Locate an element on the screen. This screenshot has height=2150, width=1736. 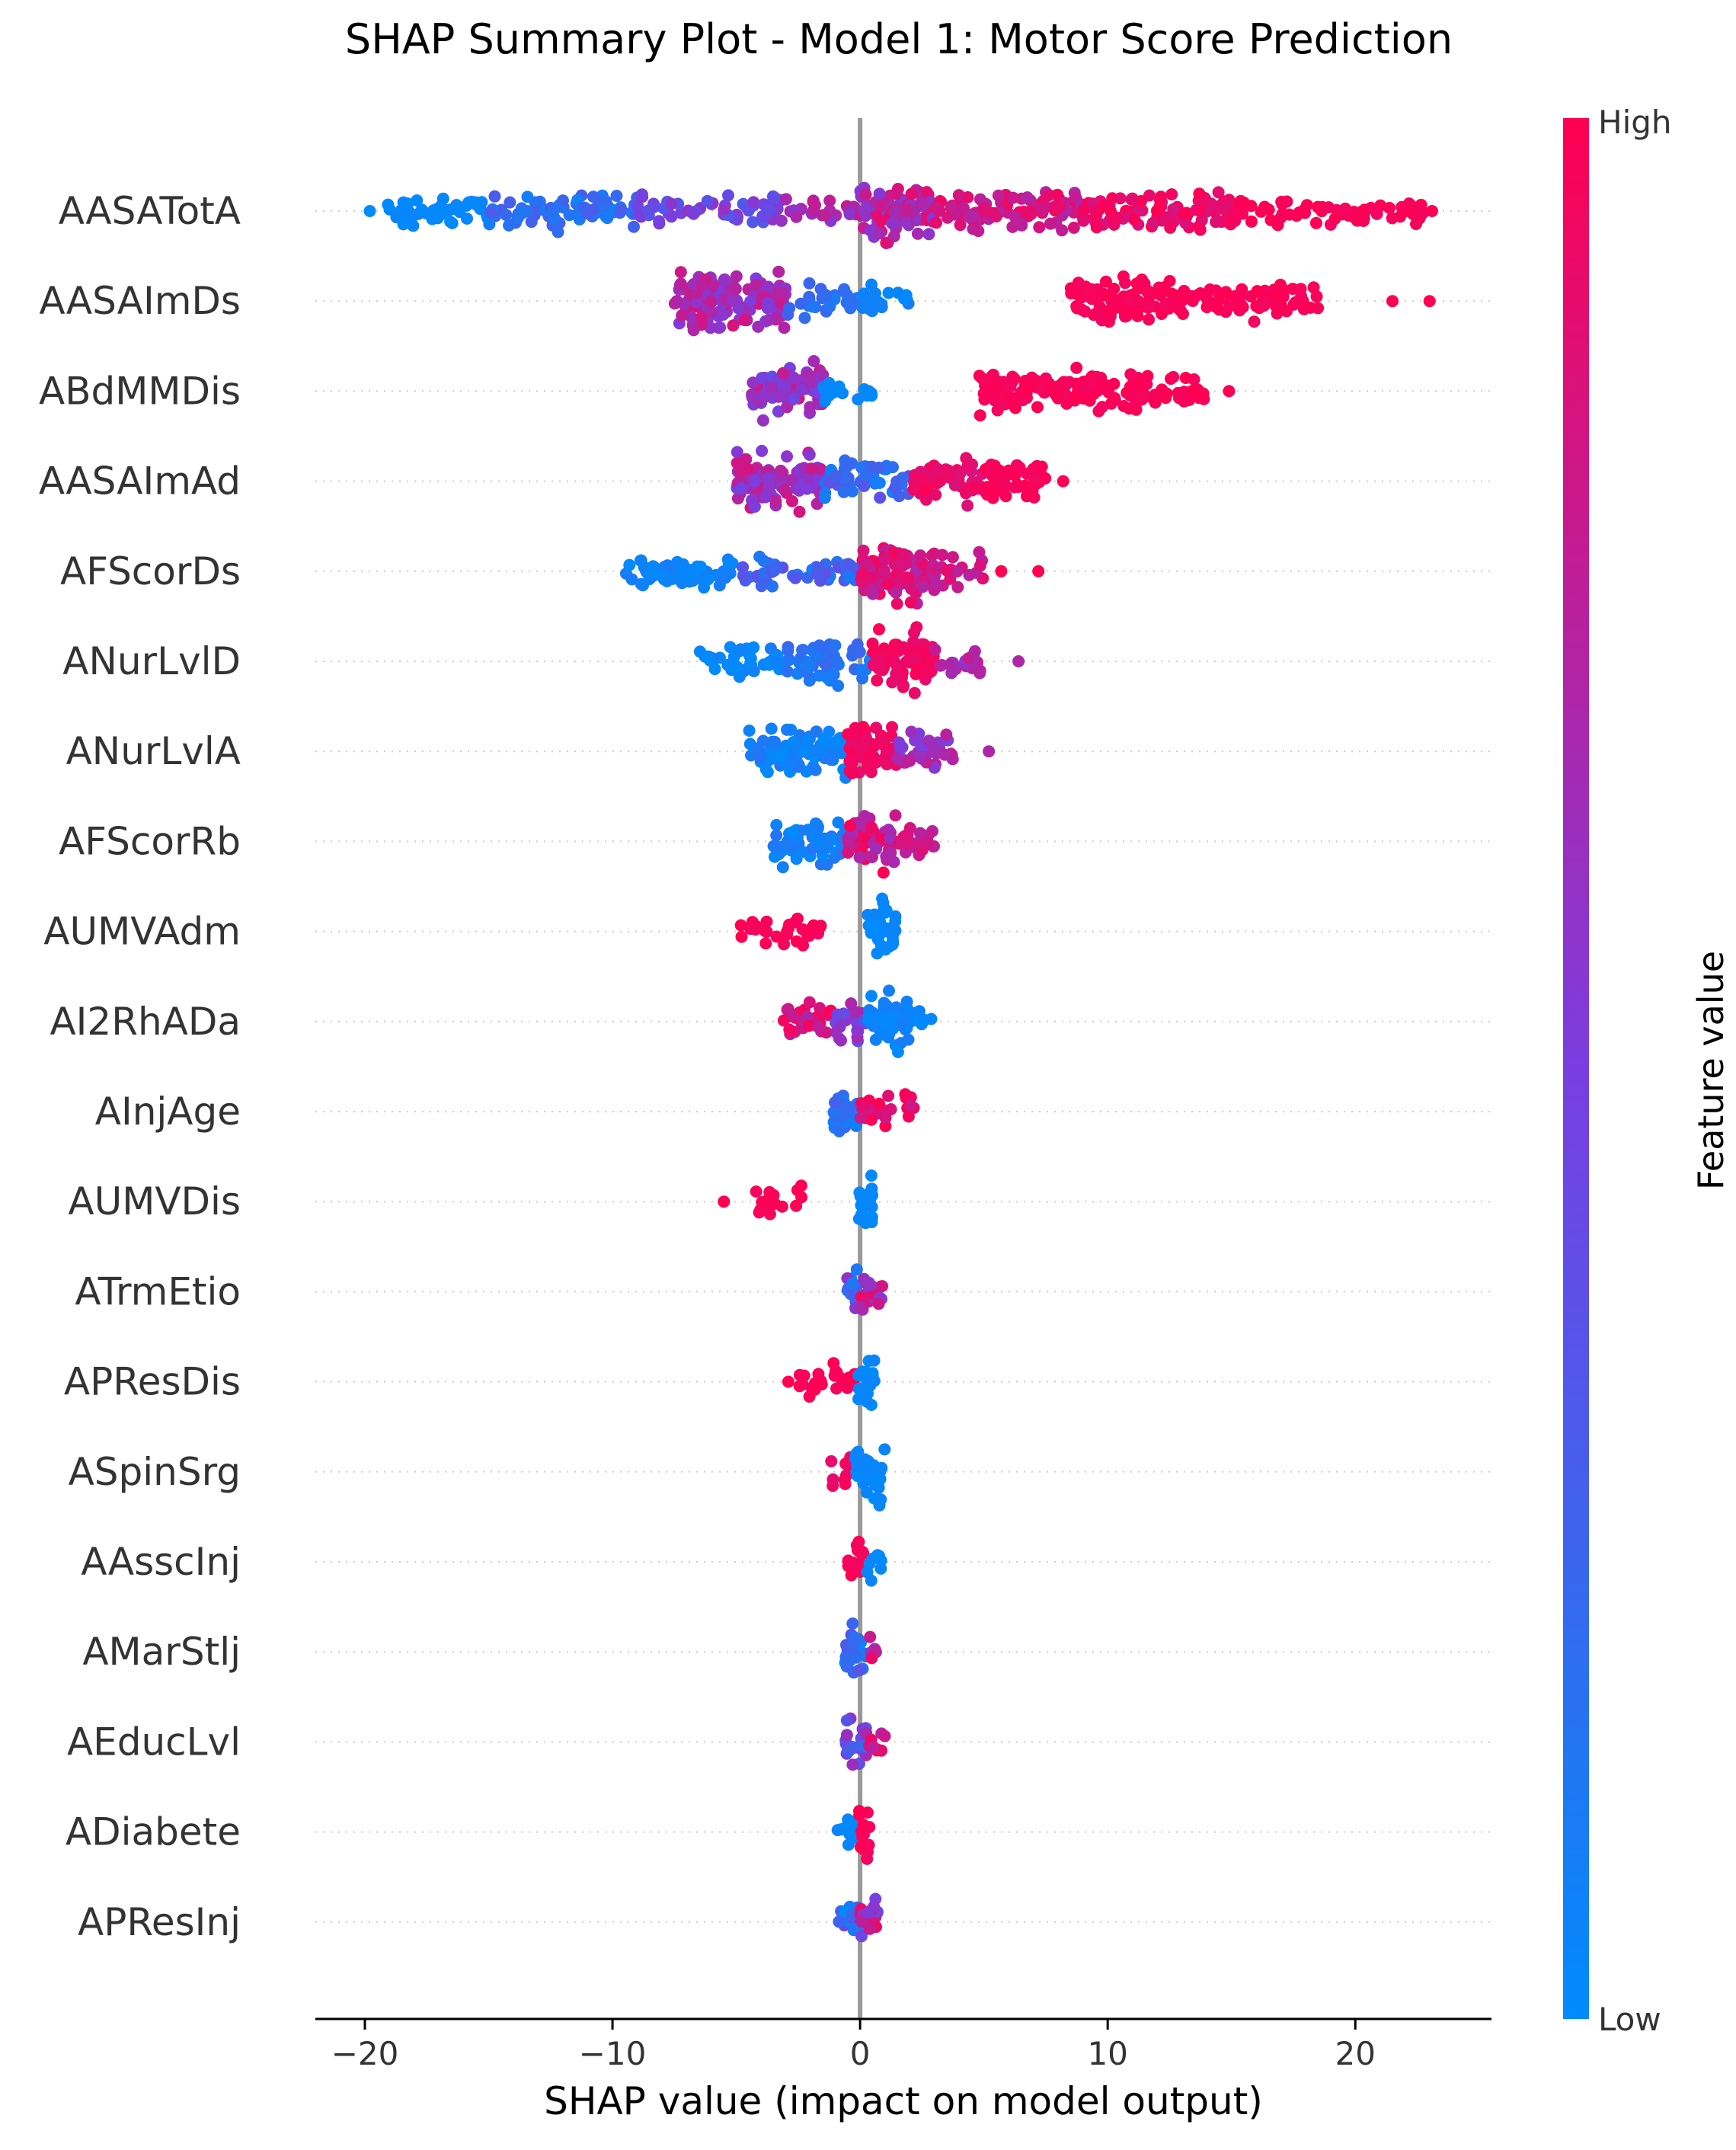
x-tick-label: −20 is located at coordinates (365, 2053).